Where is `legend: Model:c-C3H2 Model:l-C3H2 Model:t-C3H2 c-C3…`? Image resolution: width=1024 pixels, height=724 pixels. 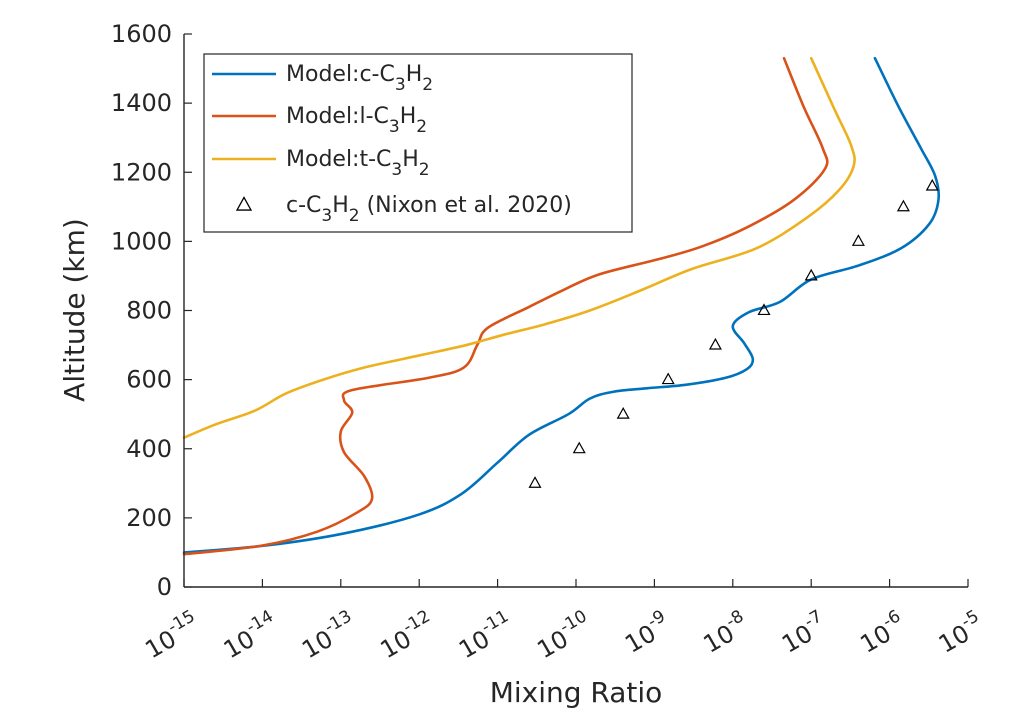 legend: Model:c-C3H2 Model:l-C3H2 Model:t-C3H2 c-C3… is located at coordinates (418, 143).